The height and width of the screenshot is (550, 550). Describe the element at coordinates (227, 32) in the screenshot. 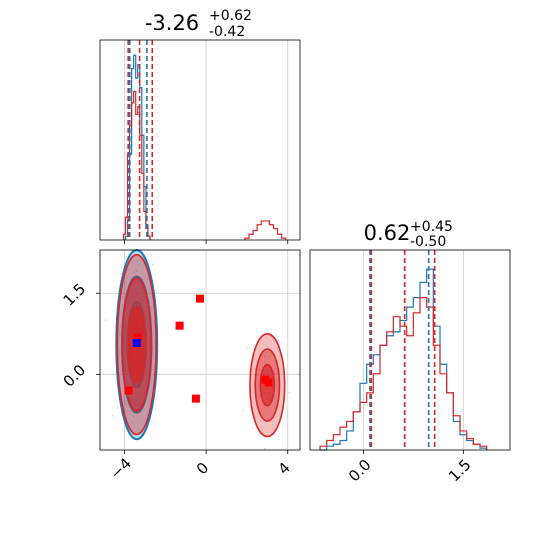

I see `hist-x-title-minus: -0.42` at that location.